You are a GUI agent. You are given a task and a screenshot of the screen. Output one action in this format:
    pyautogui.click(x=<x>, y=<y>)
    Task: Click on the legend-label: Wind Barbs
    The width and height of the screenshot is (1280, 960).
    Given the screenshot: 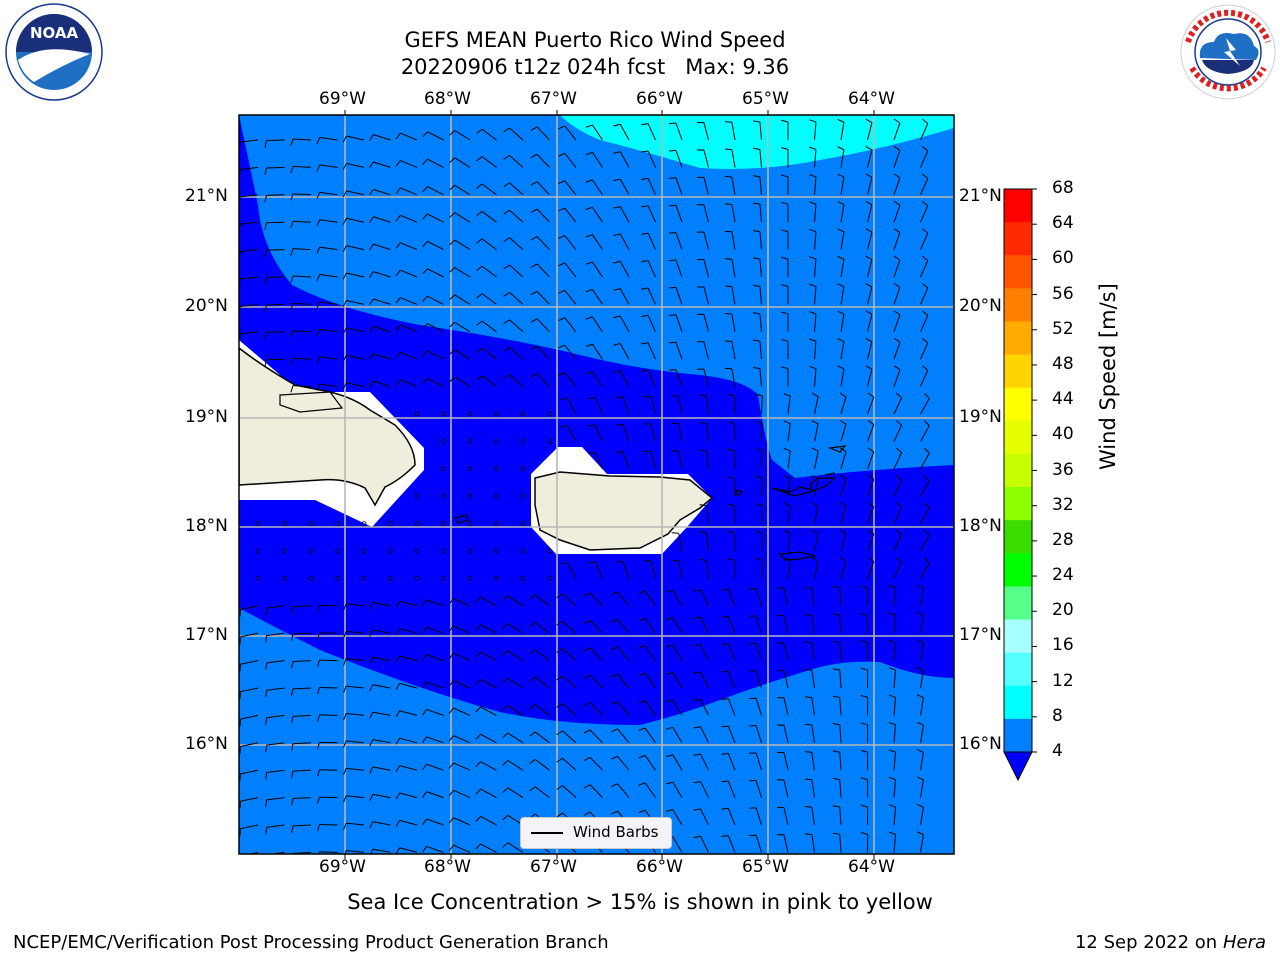 What is the action you would take?
    pyautogui.click(x=616, y=832)
    